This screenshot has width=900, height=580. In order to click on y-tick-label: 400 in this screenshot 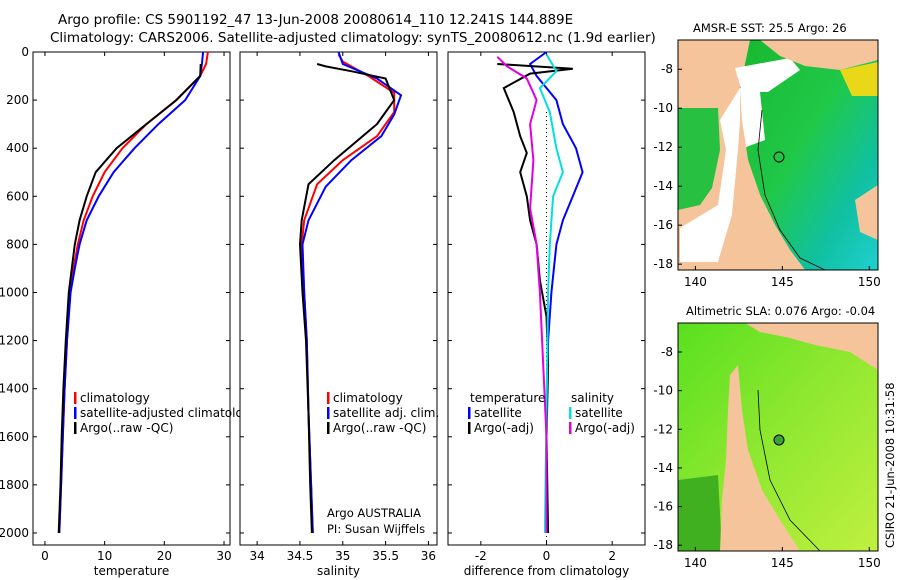, I will do `click(17, 148)`.